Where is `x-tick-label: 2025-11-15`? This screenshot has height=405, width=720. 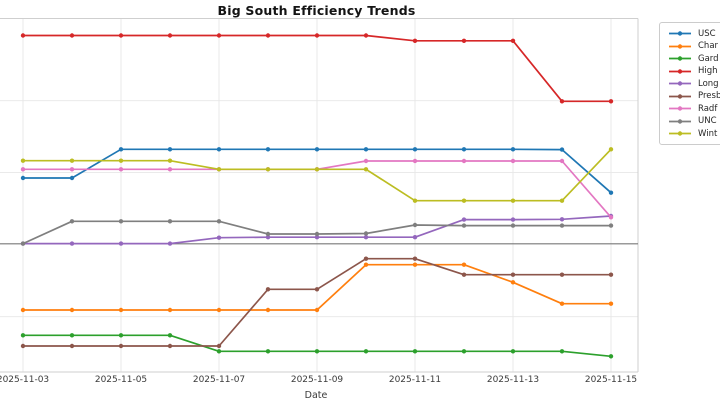
x-tick-label: 2025-11-15 is located at coordinates (611, 380).